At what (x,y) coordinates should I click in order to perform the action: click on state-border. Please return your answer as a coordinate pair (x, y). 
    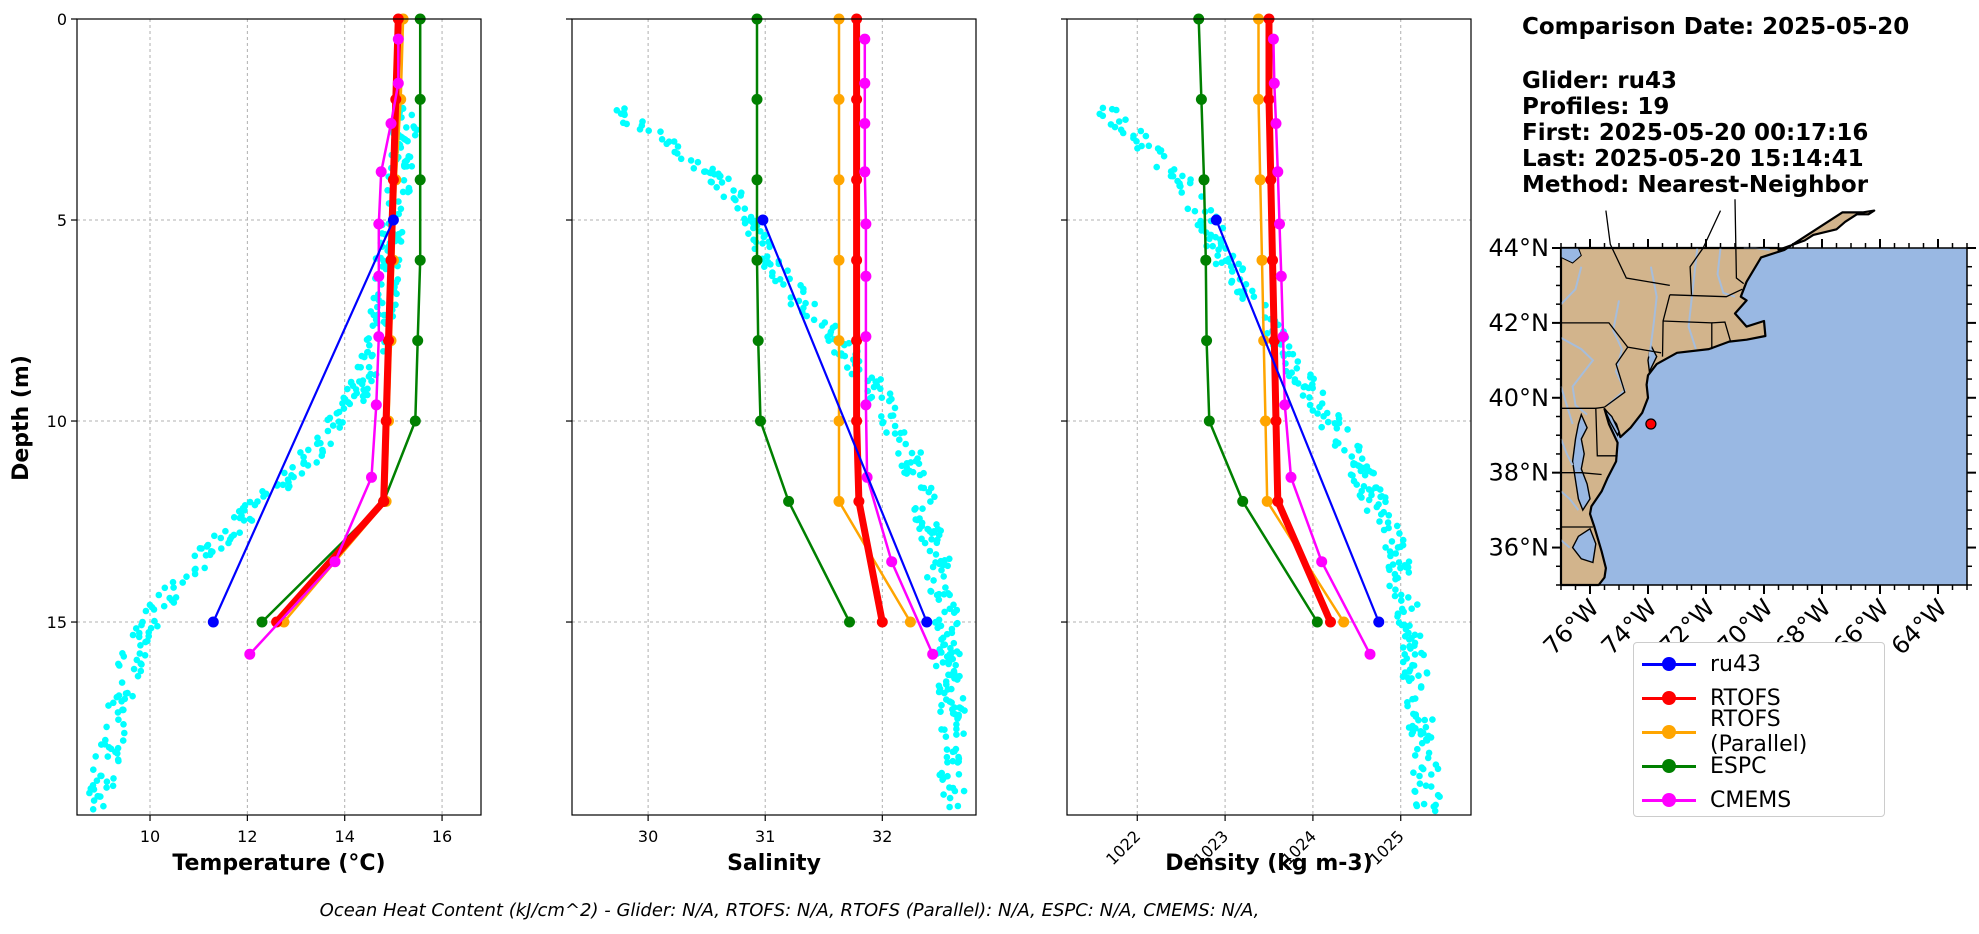
    Looking at the image, I should click on (1616, 377).